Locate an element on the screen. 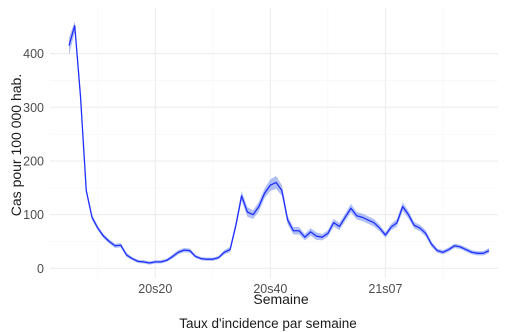 Image resolution: width=506 pixels, height=332 pixels. x-axis-tick-labels: 20s20 20s40 21s07 is located at coordinates (270, 289).